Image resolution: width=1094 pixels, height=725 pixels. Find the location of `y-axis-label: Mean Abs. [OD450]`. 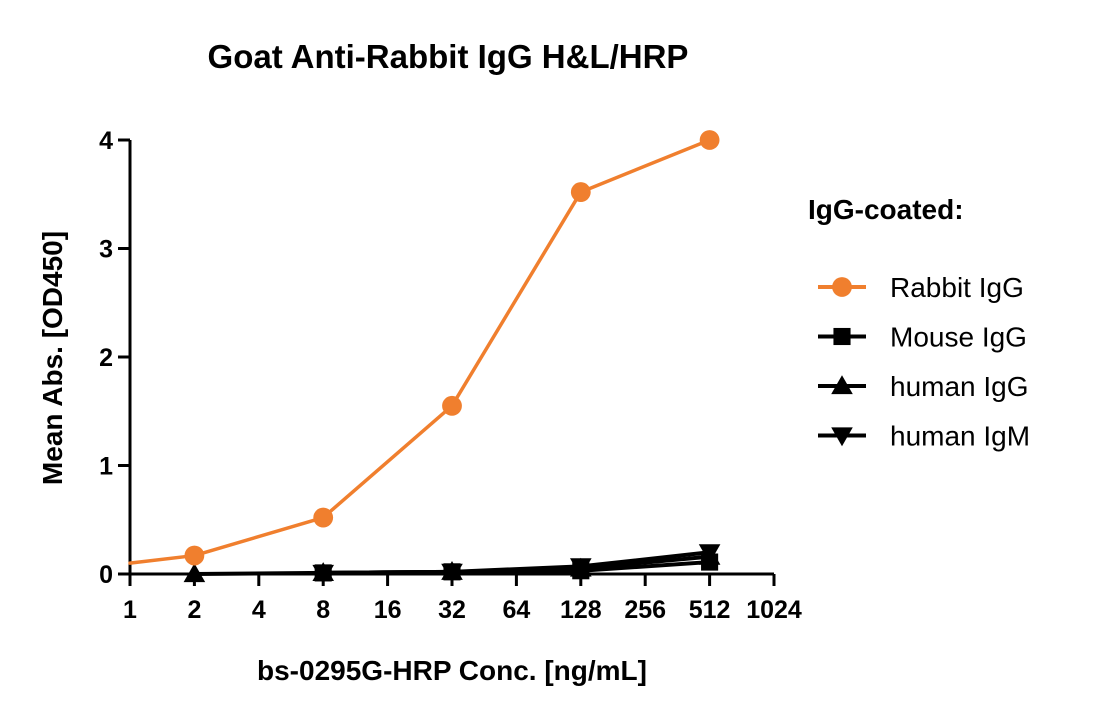

y-axis-label: Mean Abs. [OD450] is located at coordinates (52, 358).